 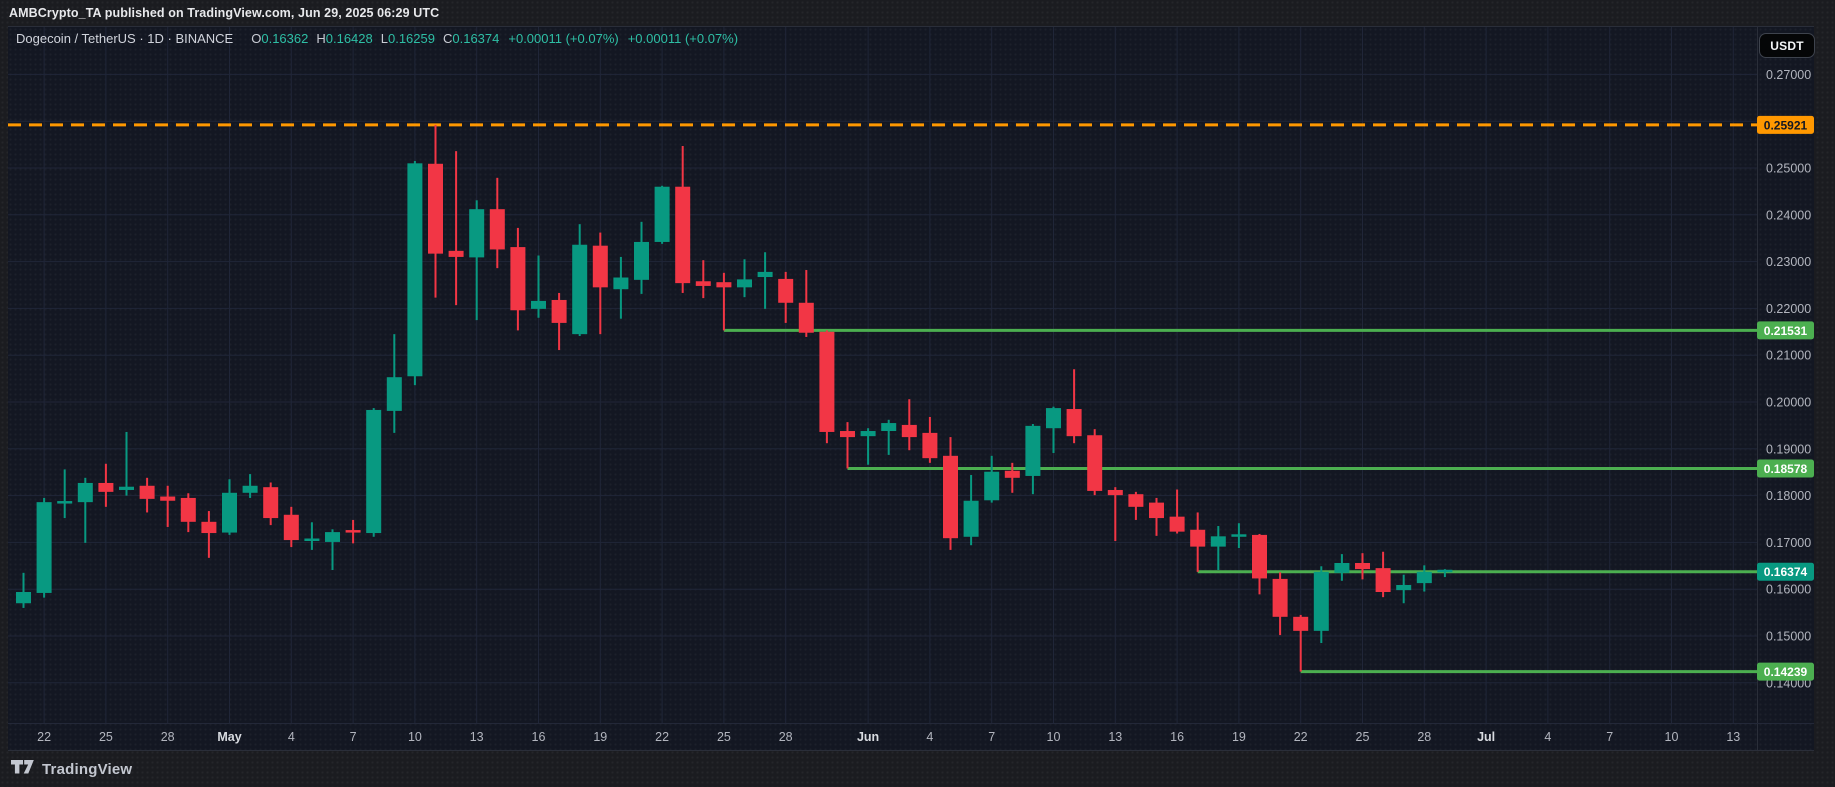 What do you see at coordinates (106, 737) in the screenshot?
I see `time-tick-label: 25` at bounding box center [106, 737].